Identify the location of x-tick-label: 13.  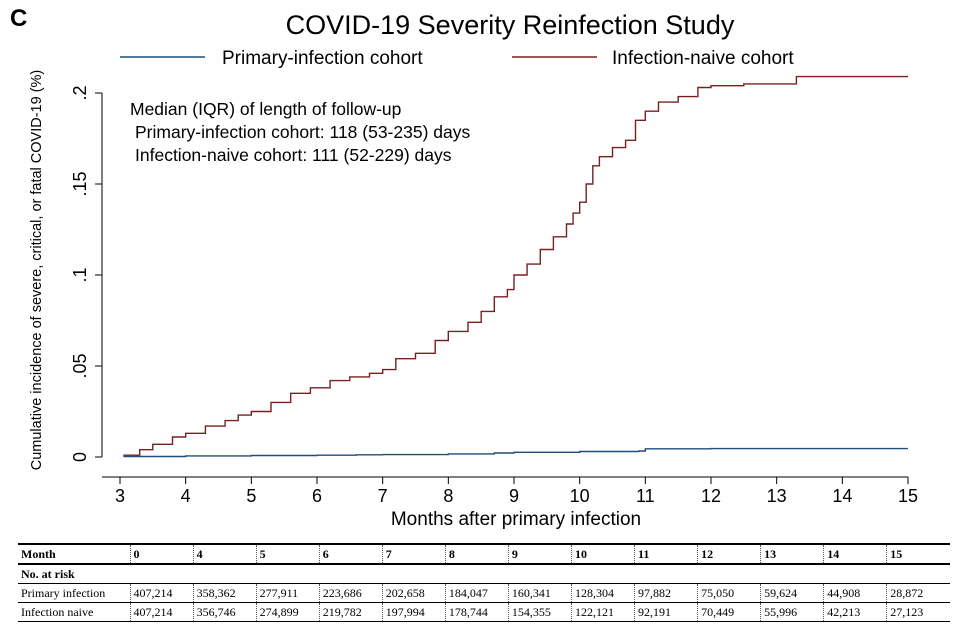
(777, 496).